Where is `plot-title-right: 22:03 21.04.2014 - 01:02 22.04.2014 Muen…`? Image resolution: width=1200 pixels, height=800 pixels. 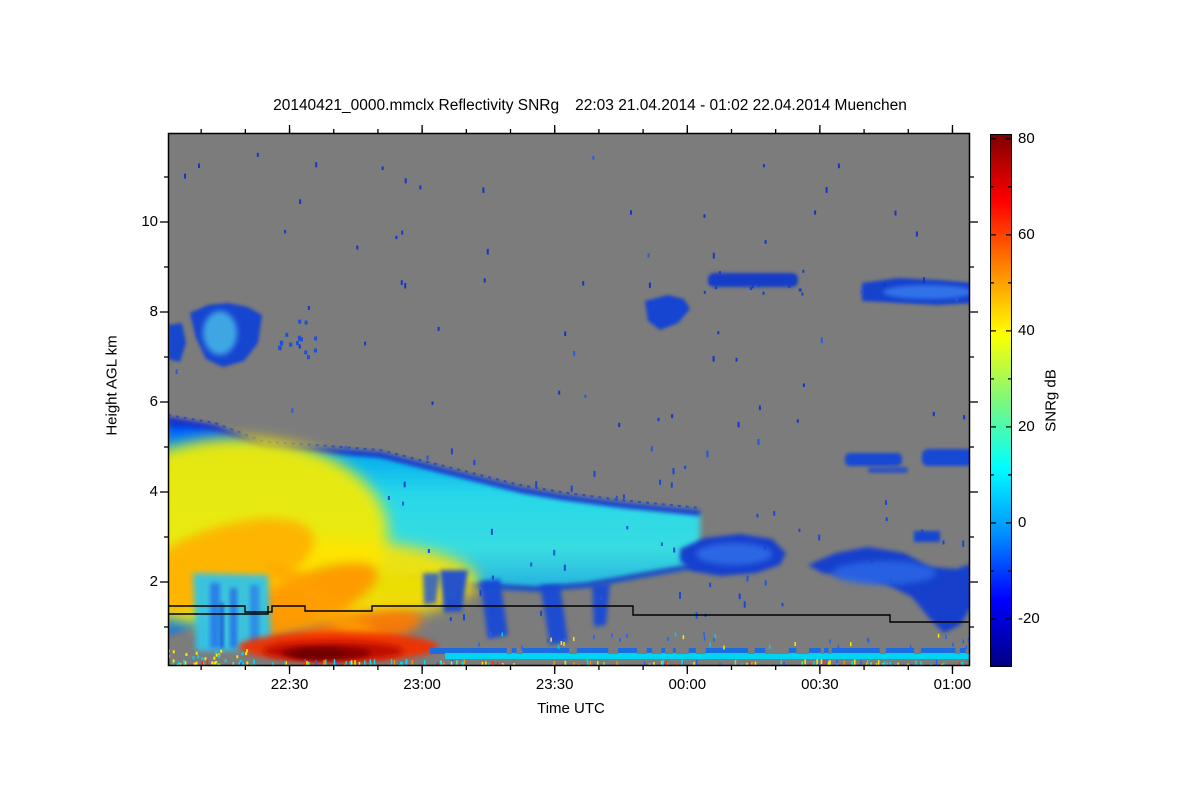 plot-title-right: 22:03 21.04.2014 - 01:02 22.04.2014 Muen… is located at coordinates (741, 105).